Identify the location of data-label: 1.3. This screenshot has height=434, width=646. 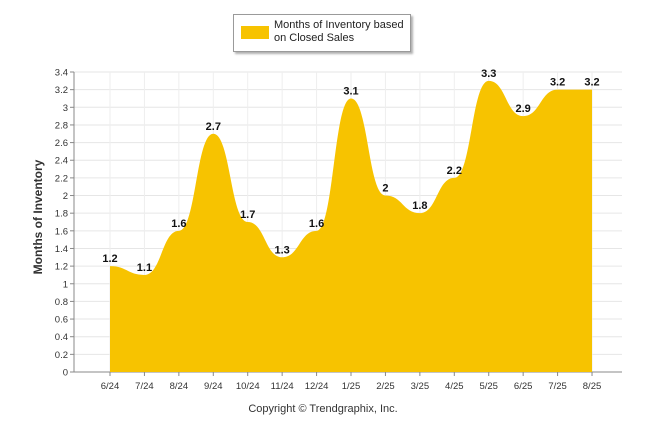
(282, 250).